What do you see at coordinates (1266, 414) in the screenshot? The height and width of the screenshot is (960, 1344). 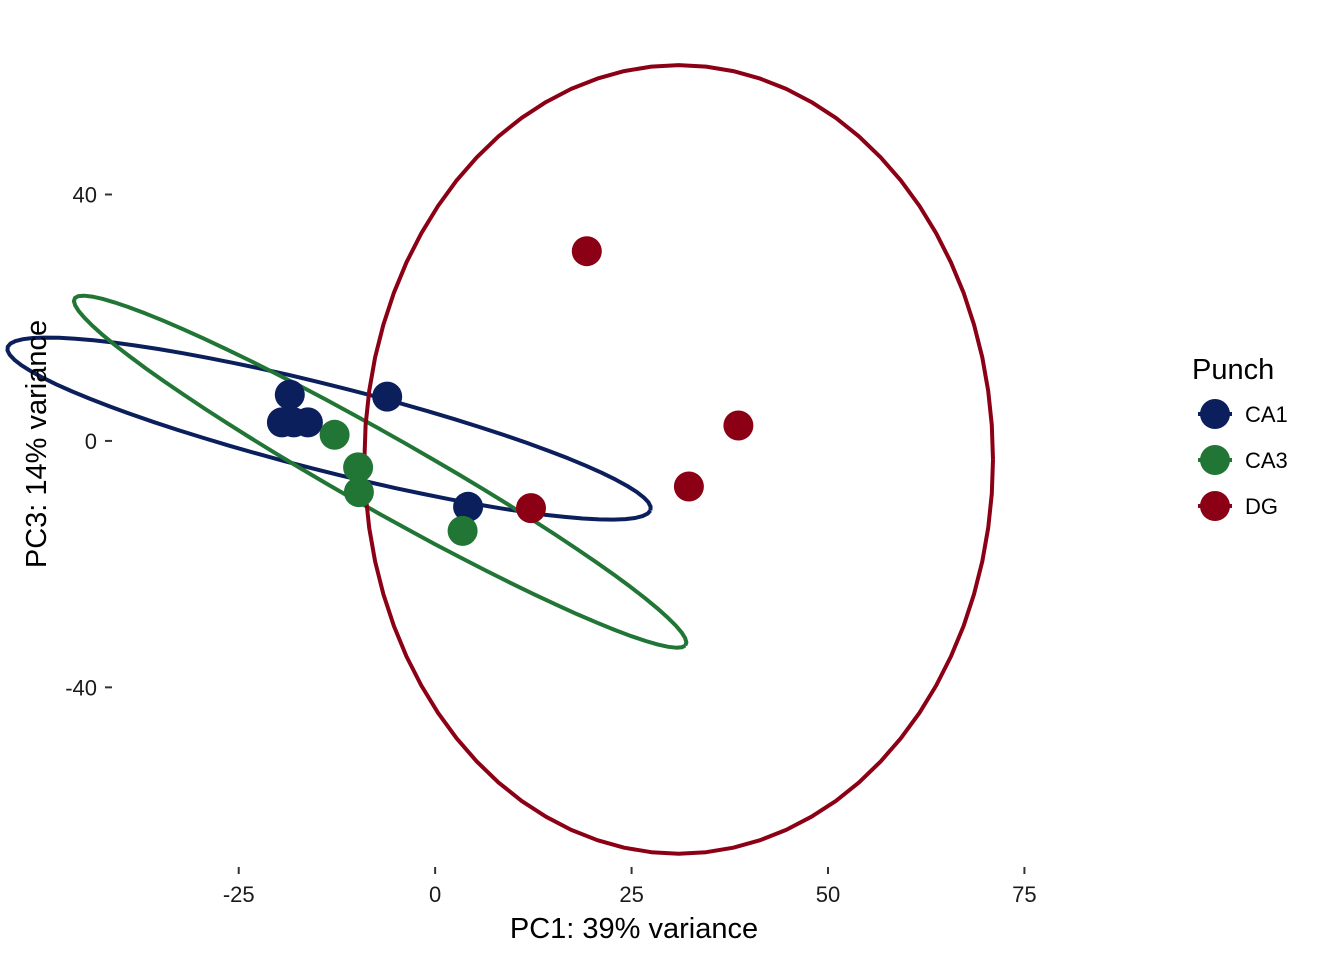 I see `legend-label: CA1` at bounding box center [1266, 414].